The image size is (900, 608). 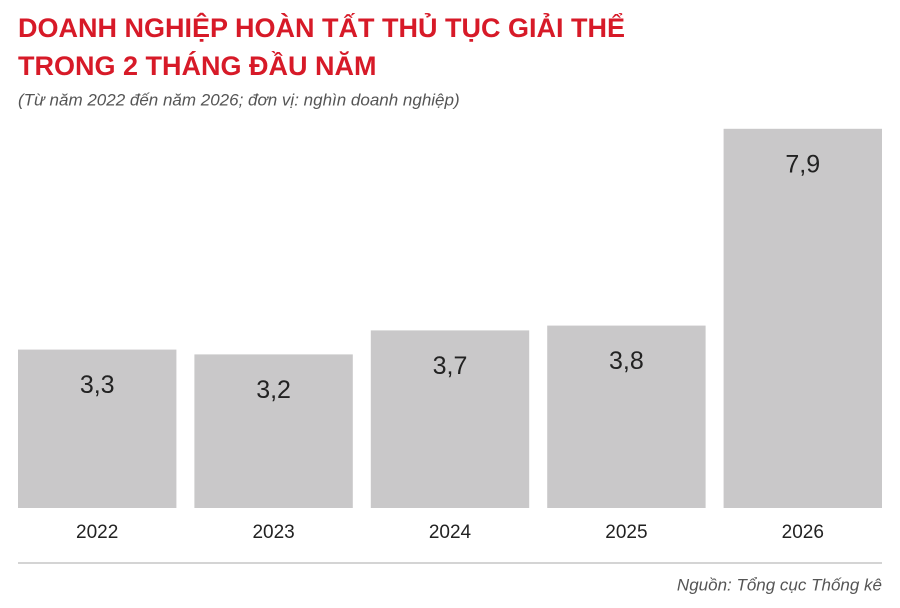 I want to click on x-tick-label: 2026, so click(x=803, y=532).